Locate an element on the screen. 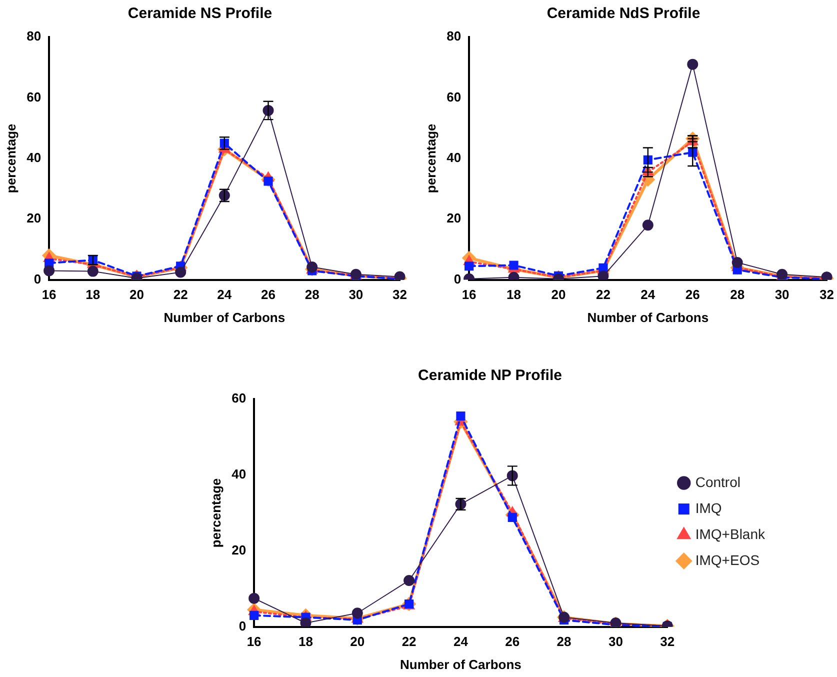  chart-title: Ceramide NP Profile is located at coordinates (490, 375).